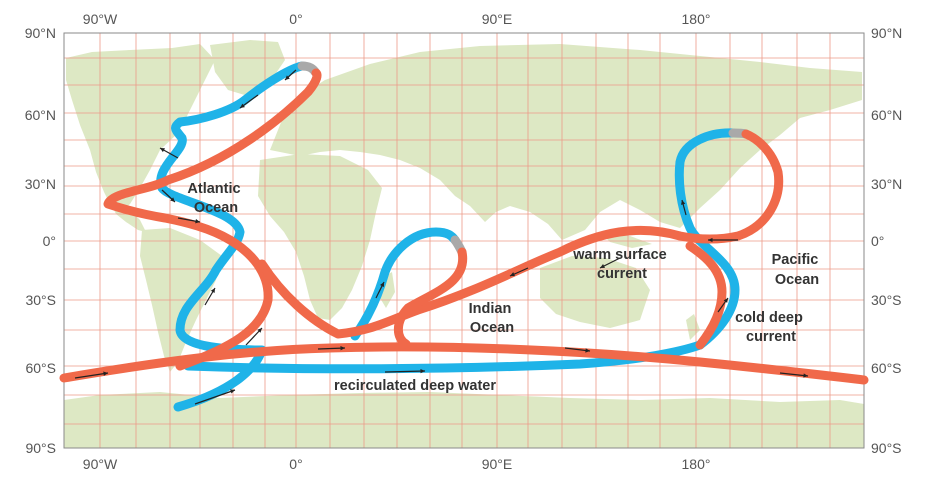 The height and width of the screenshot is (483, 935). I want to click on pacific-ocean-label: Pacific Ocean, so click(797, 270).